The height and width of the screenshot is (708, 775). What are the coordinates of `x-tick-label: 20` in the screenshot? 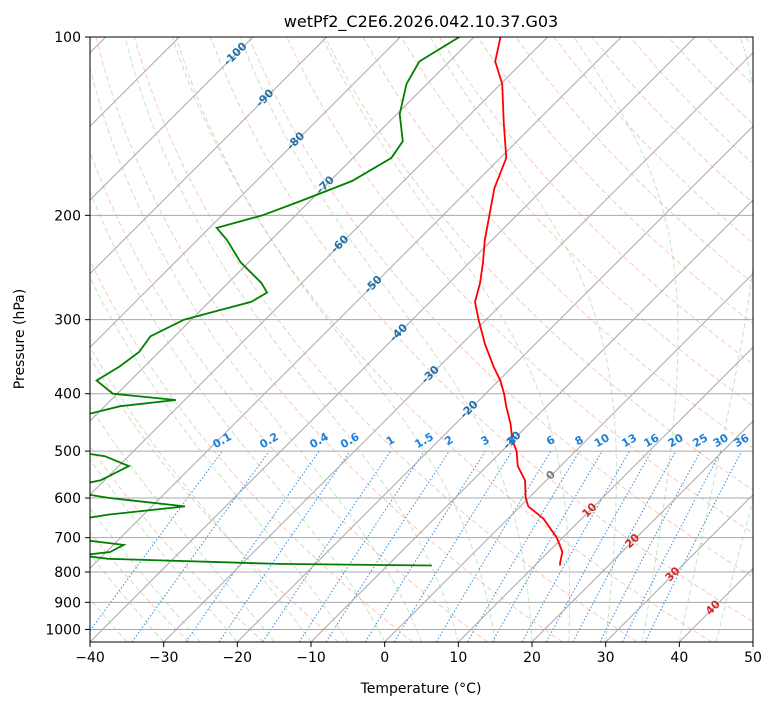 It's located at (532, 658).